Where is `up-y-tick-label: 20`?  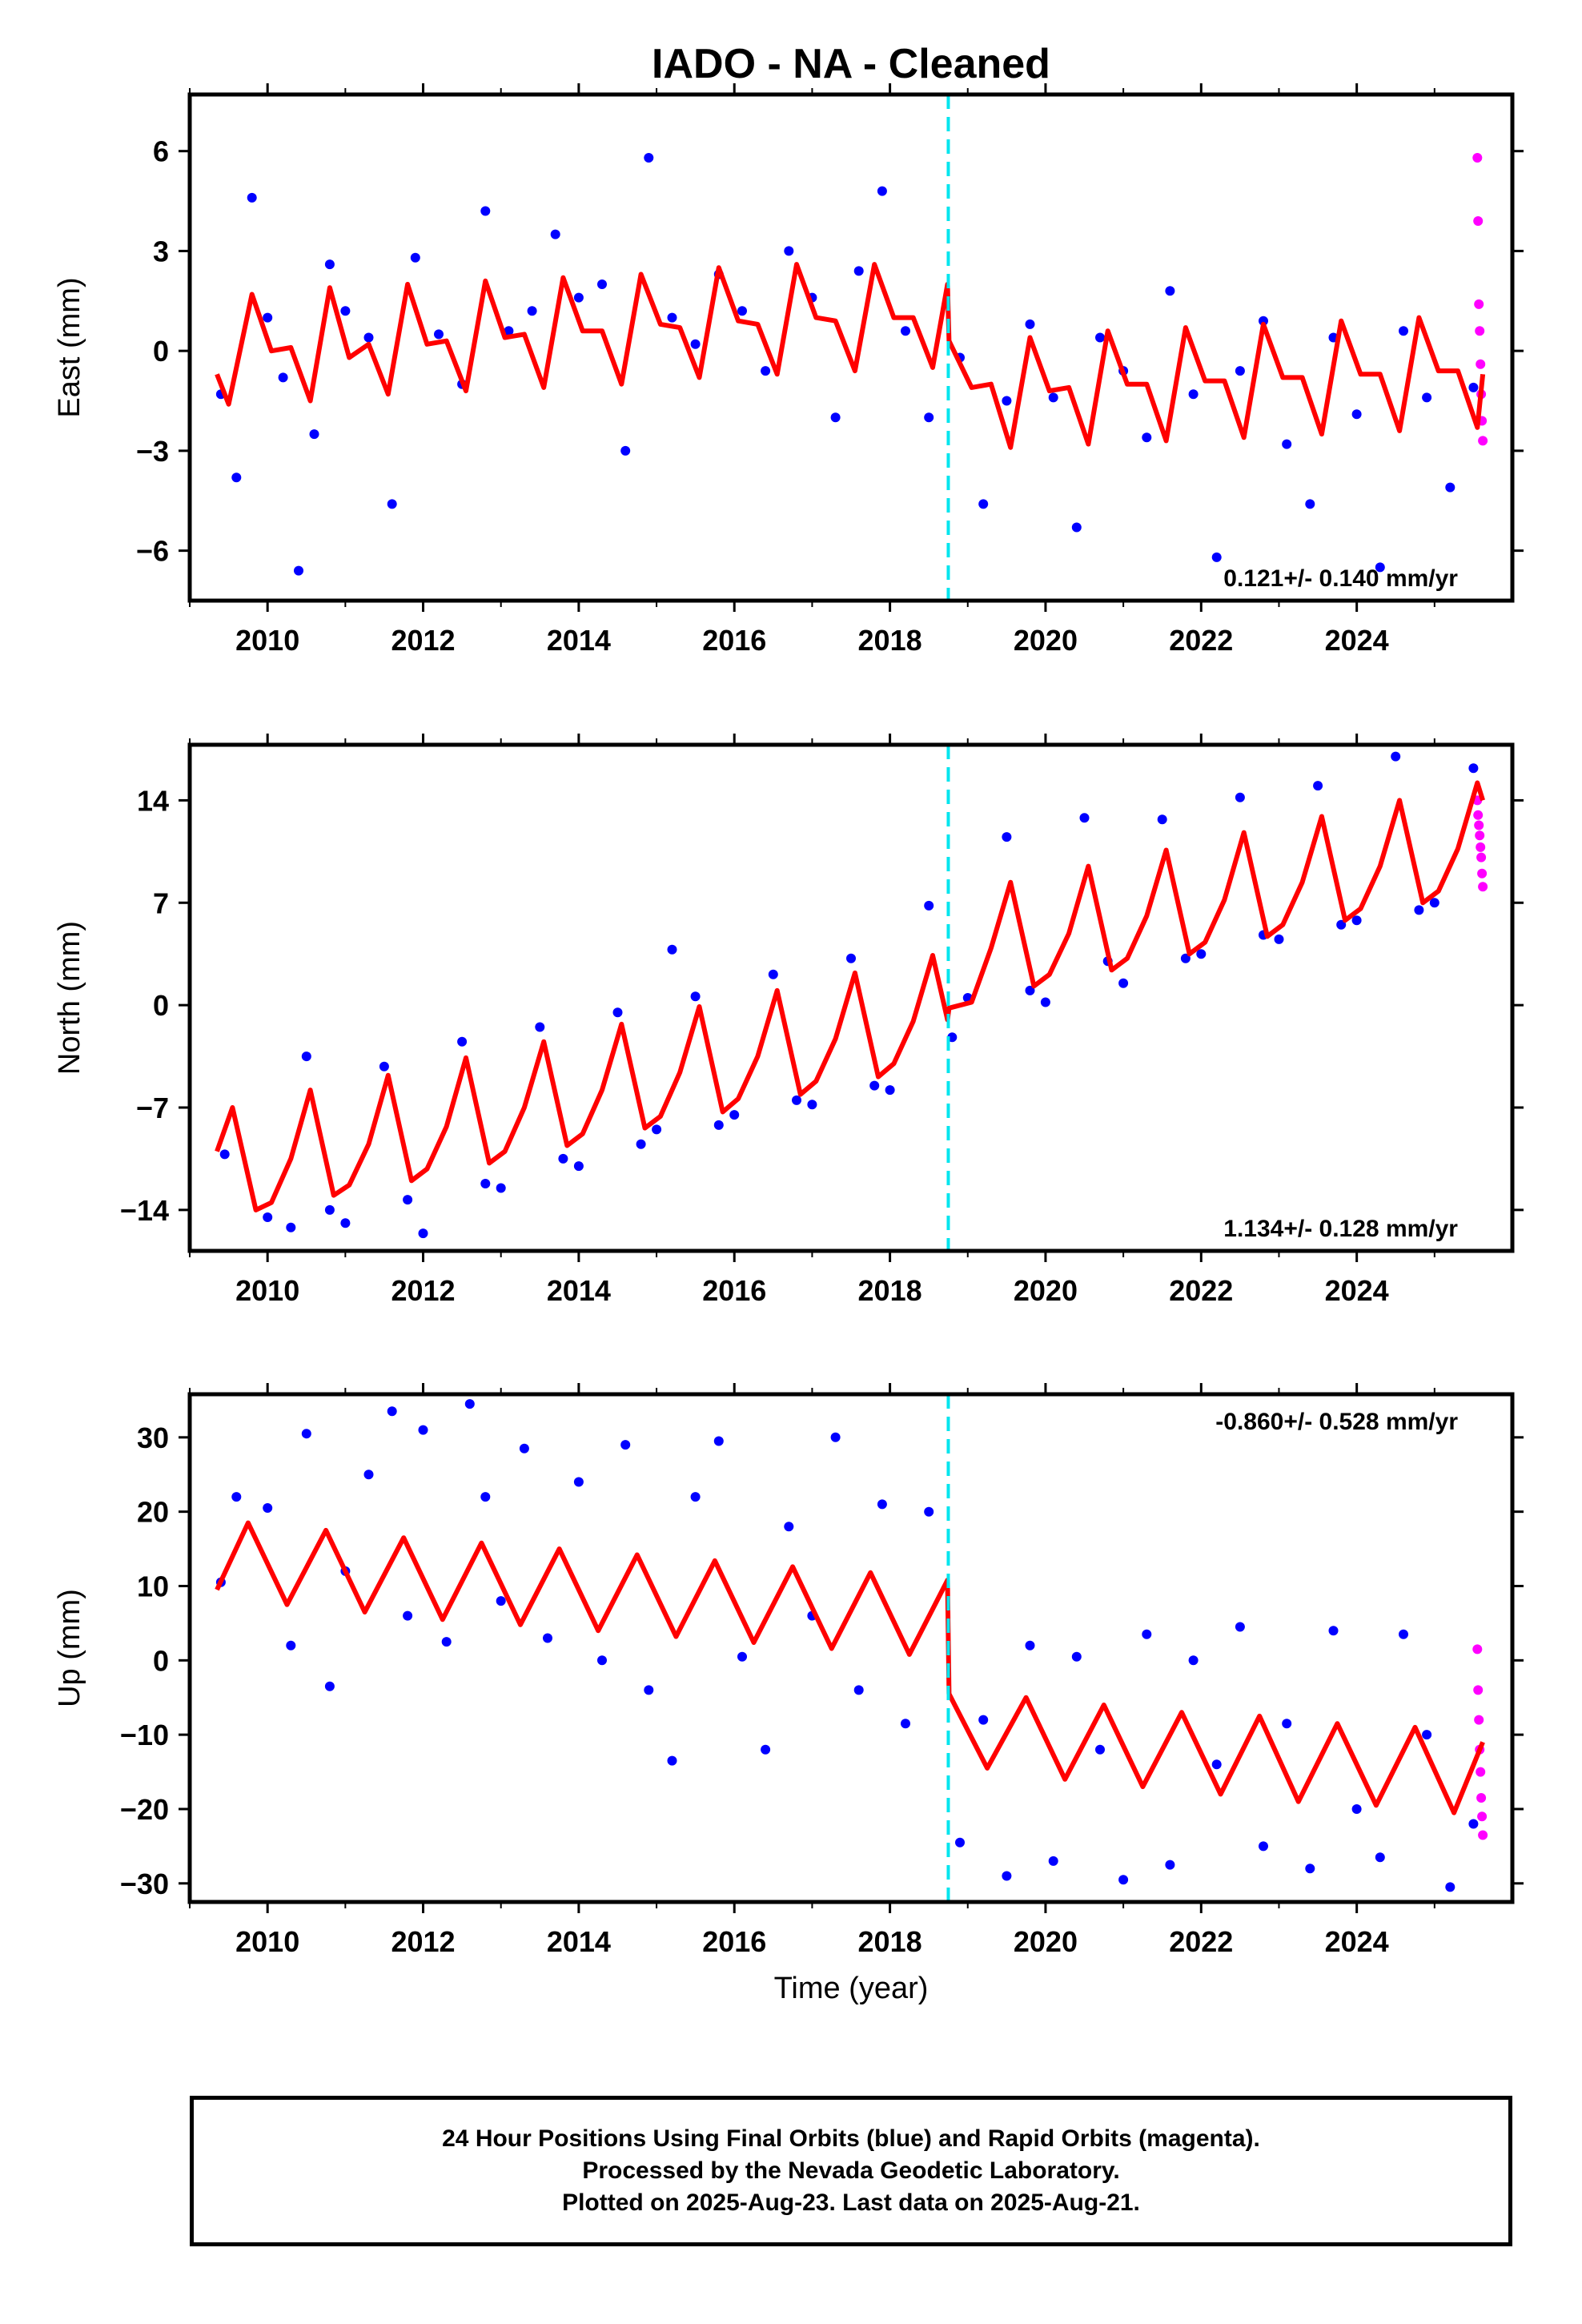 up-y-tick-label: 20 is located at coordinates (153, 1512).